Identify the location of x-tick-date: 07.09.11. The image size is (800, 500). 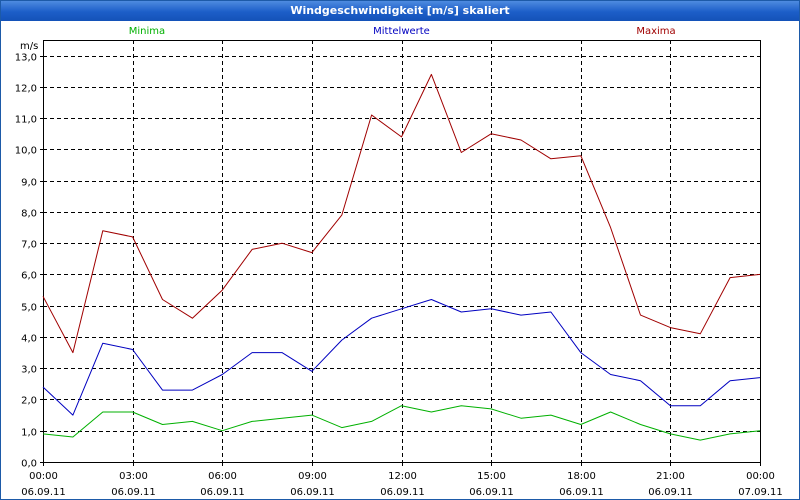
(760, 492).